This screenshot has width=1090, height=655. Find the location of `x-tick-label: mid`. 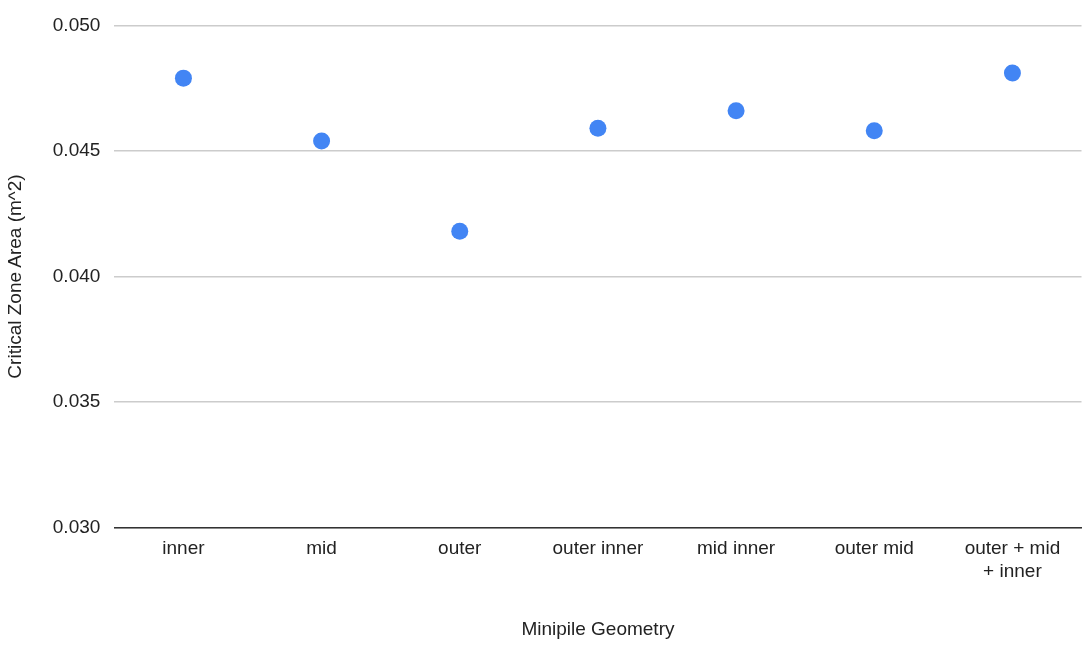

x-tick-label: mid is located at coordinates (321, 548).